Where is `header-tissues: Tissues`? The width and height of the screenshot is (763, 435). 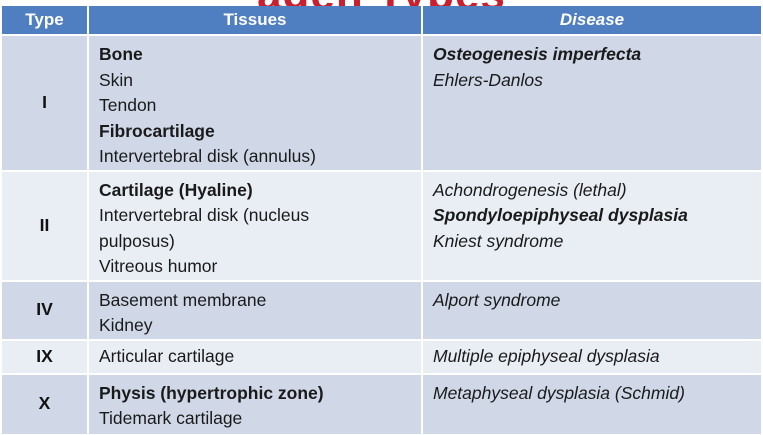
header-tissues: Tissues is located at coordinates (255, 20).